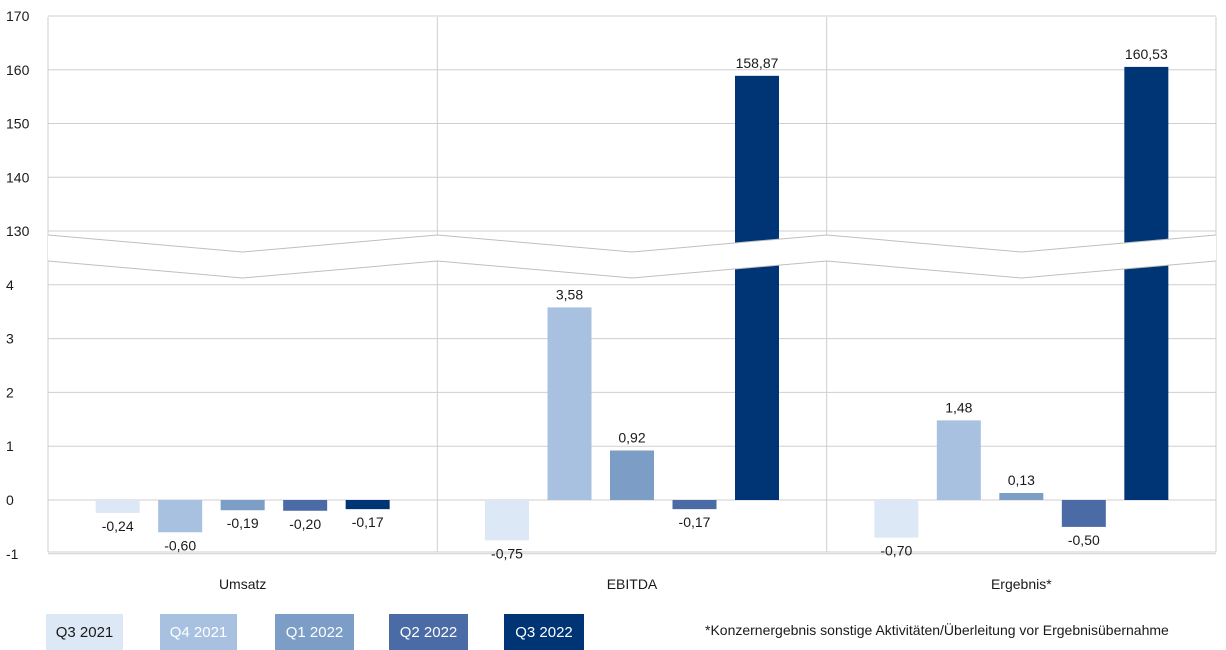 Image resolution: width=1226 pixels, height=650 pixels. What do you see at coordinates (10, 446) in the screenshot?
I see `y-tick-label: 1` at bounding box center [10, 446].